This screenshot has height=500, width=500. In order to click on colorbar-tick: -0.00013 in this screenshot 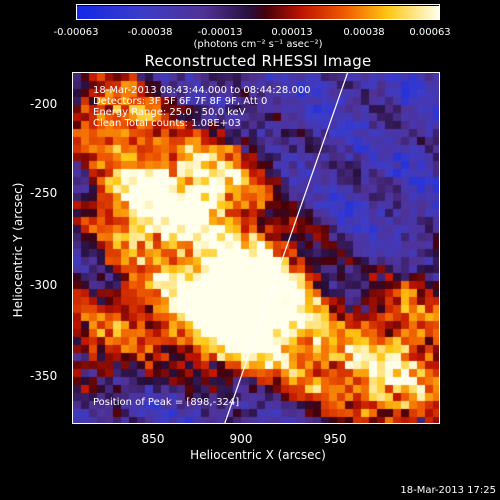, I will do `click(220, 32)`.